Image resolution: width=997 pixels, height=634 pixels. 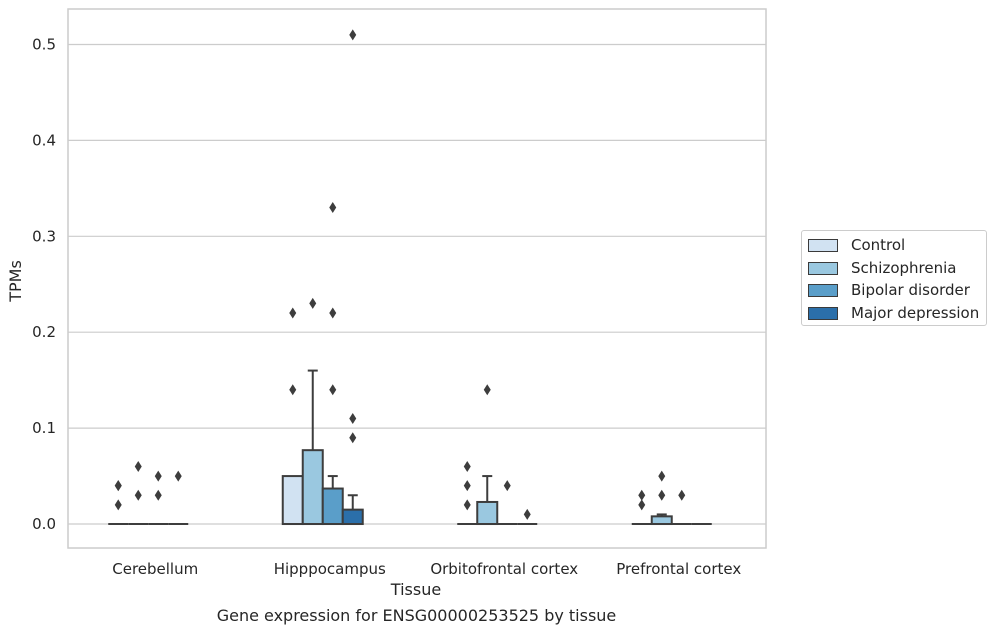 What do you see at coordinates (823, 290) in the screenshot?
I see `legend-swatch-bipolar-disorder` at bounding box center [823, 290].